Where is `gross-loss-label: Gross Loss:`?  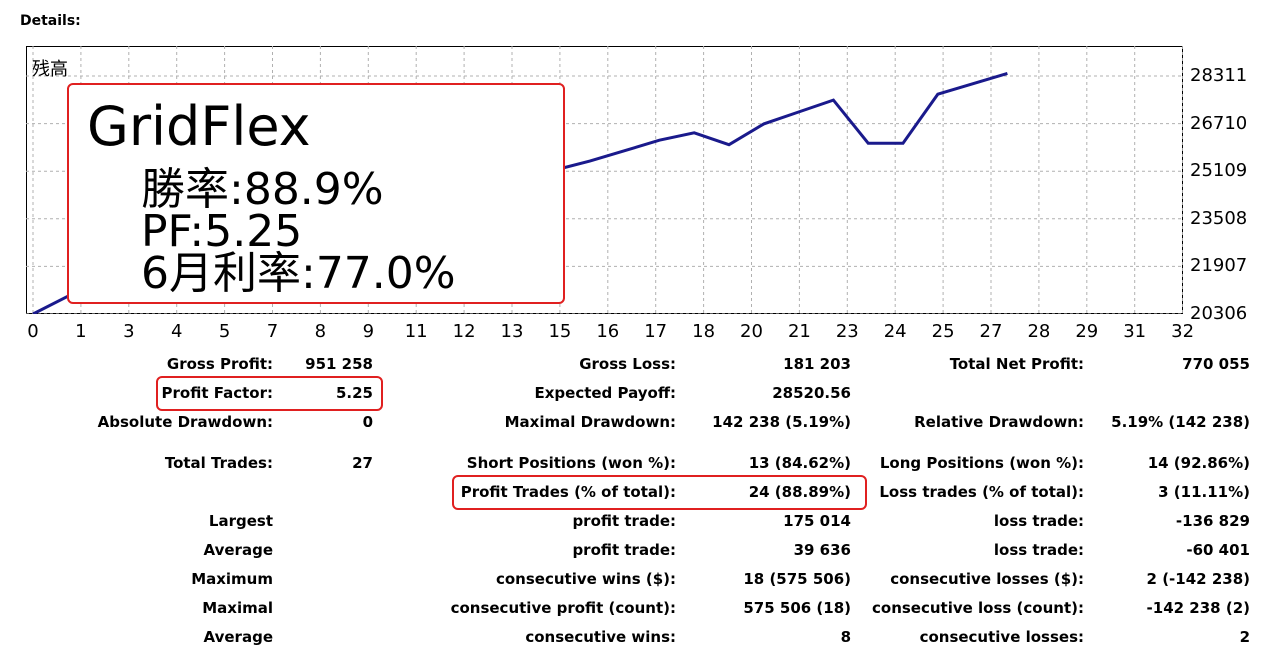 gross-loss-label: Gross Loss: is located at coordinates (627, 364).